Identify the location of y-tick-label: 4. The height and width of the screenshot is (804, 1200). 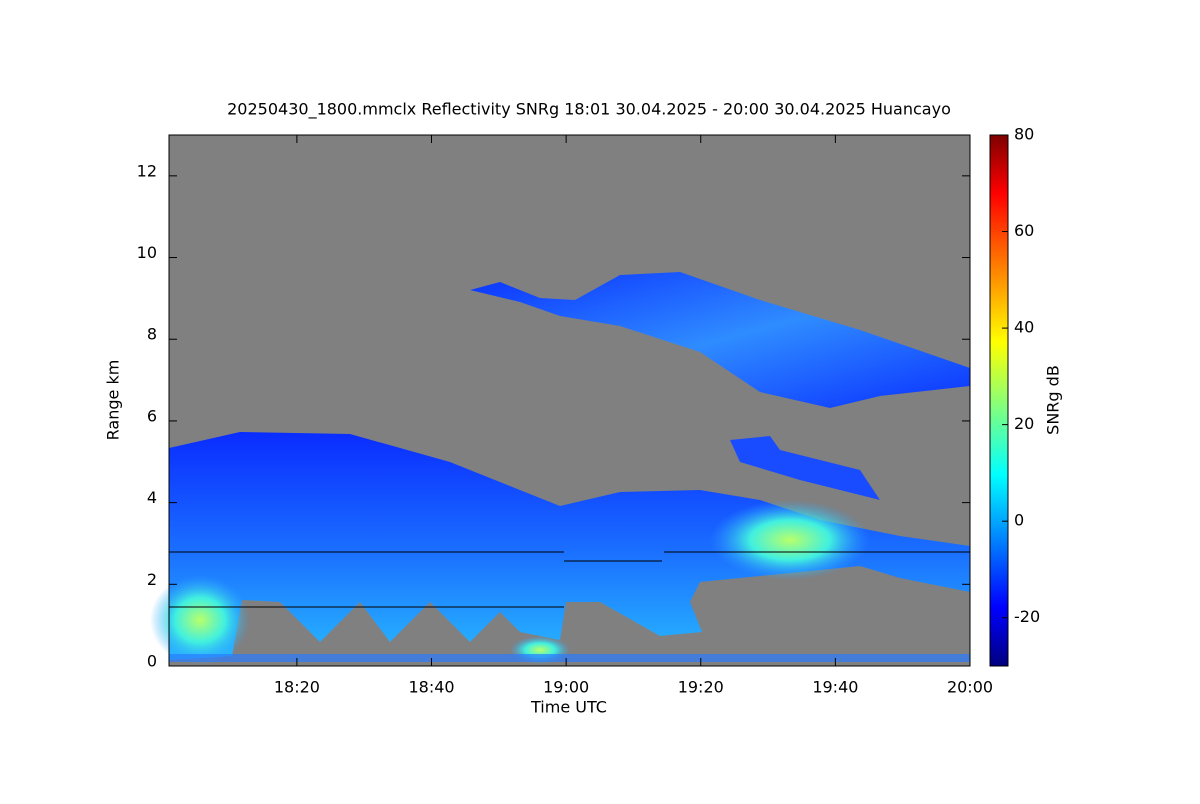
(152, 497).